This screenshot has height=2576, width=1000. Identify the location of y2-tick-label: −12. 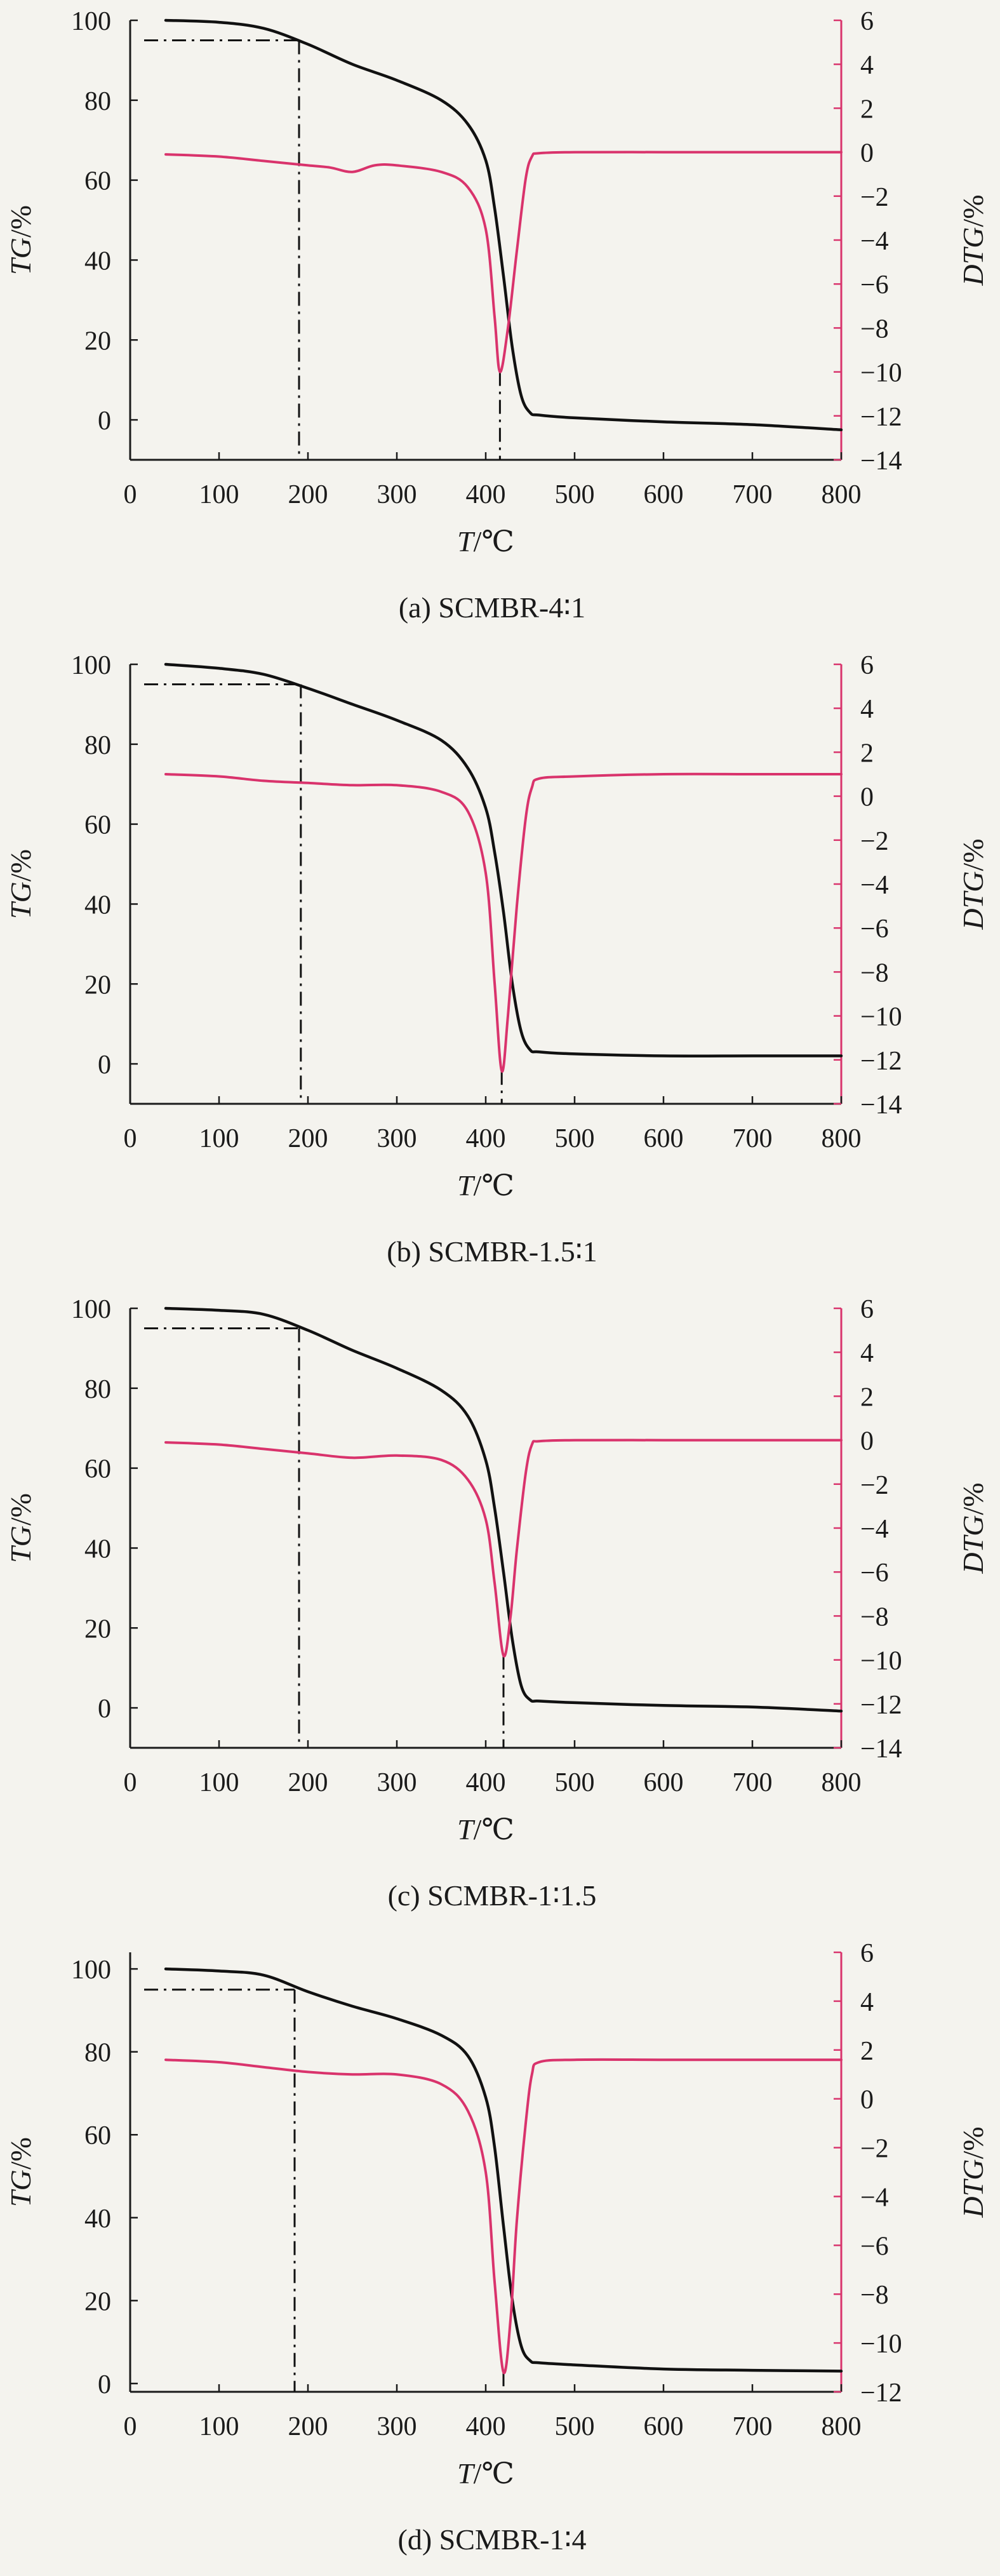
(881, 417).